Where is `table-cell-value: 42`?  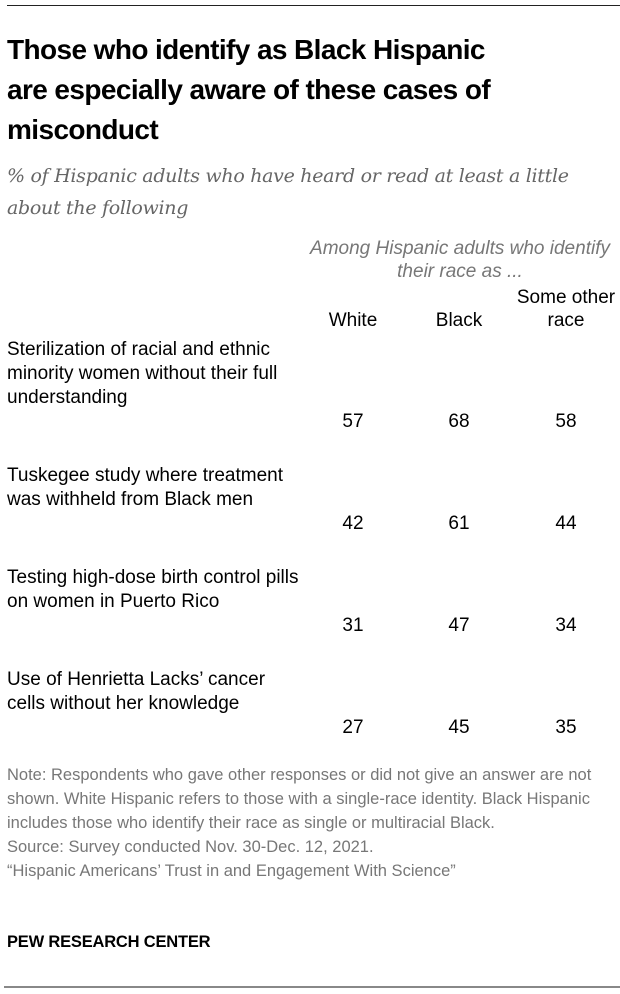 table-cell-value: 42 is located at coordinates (353, 523).